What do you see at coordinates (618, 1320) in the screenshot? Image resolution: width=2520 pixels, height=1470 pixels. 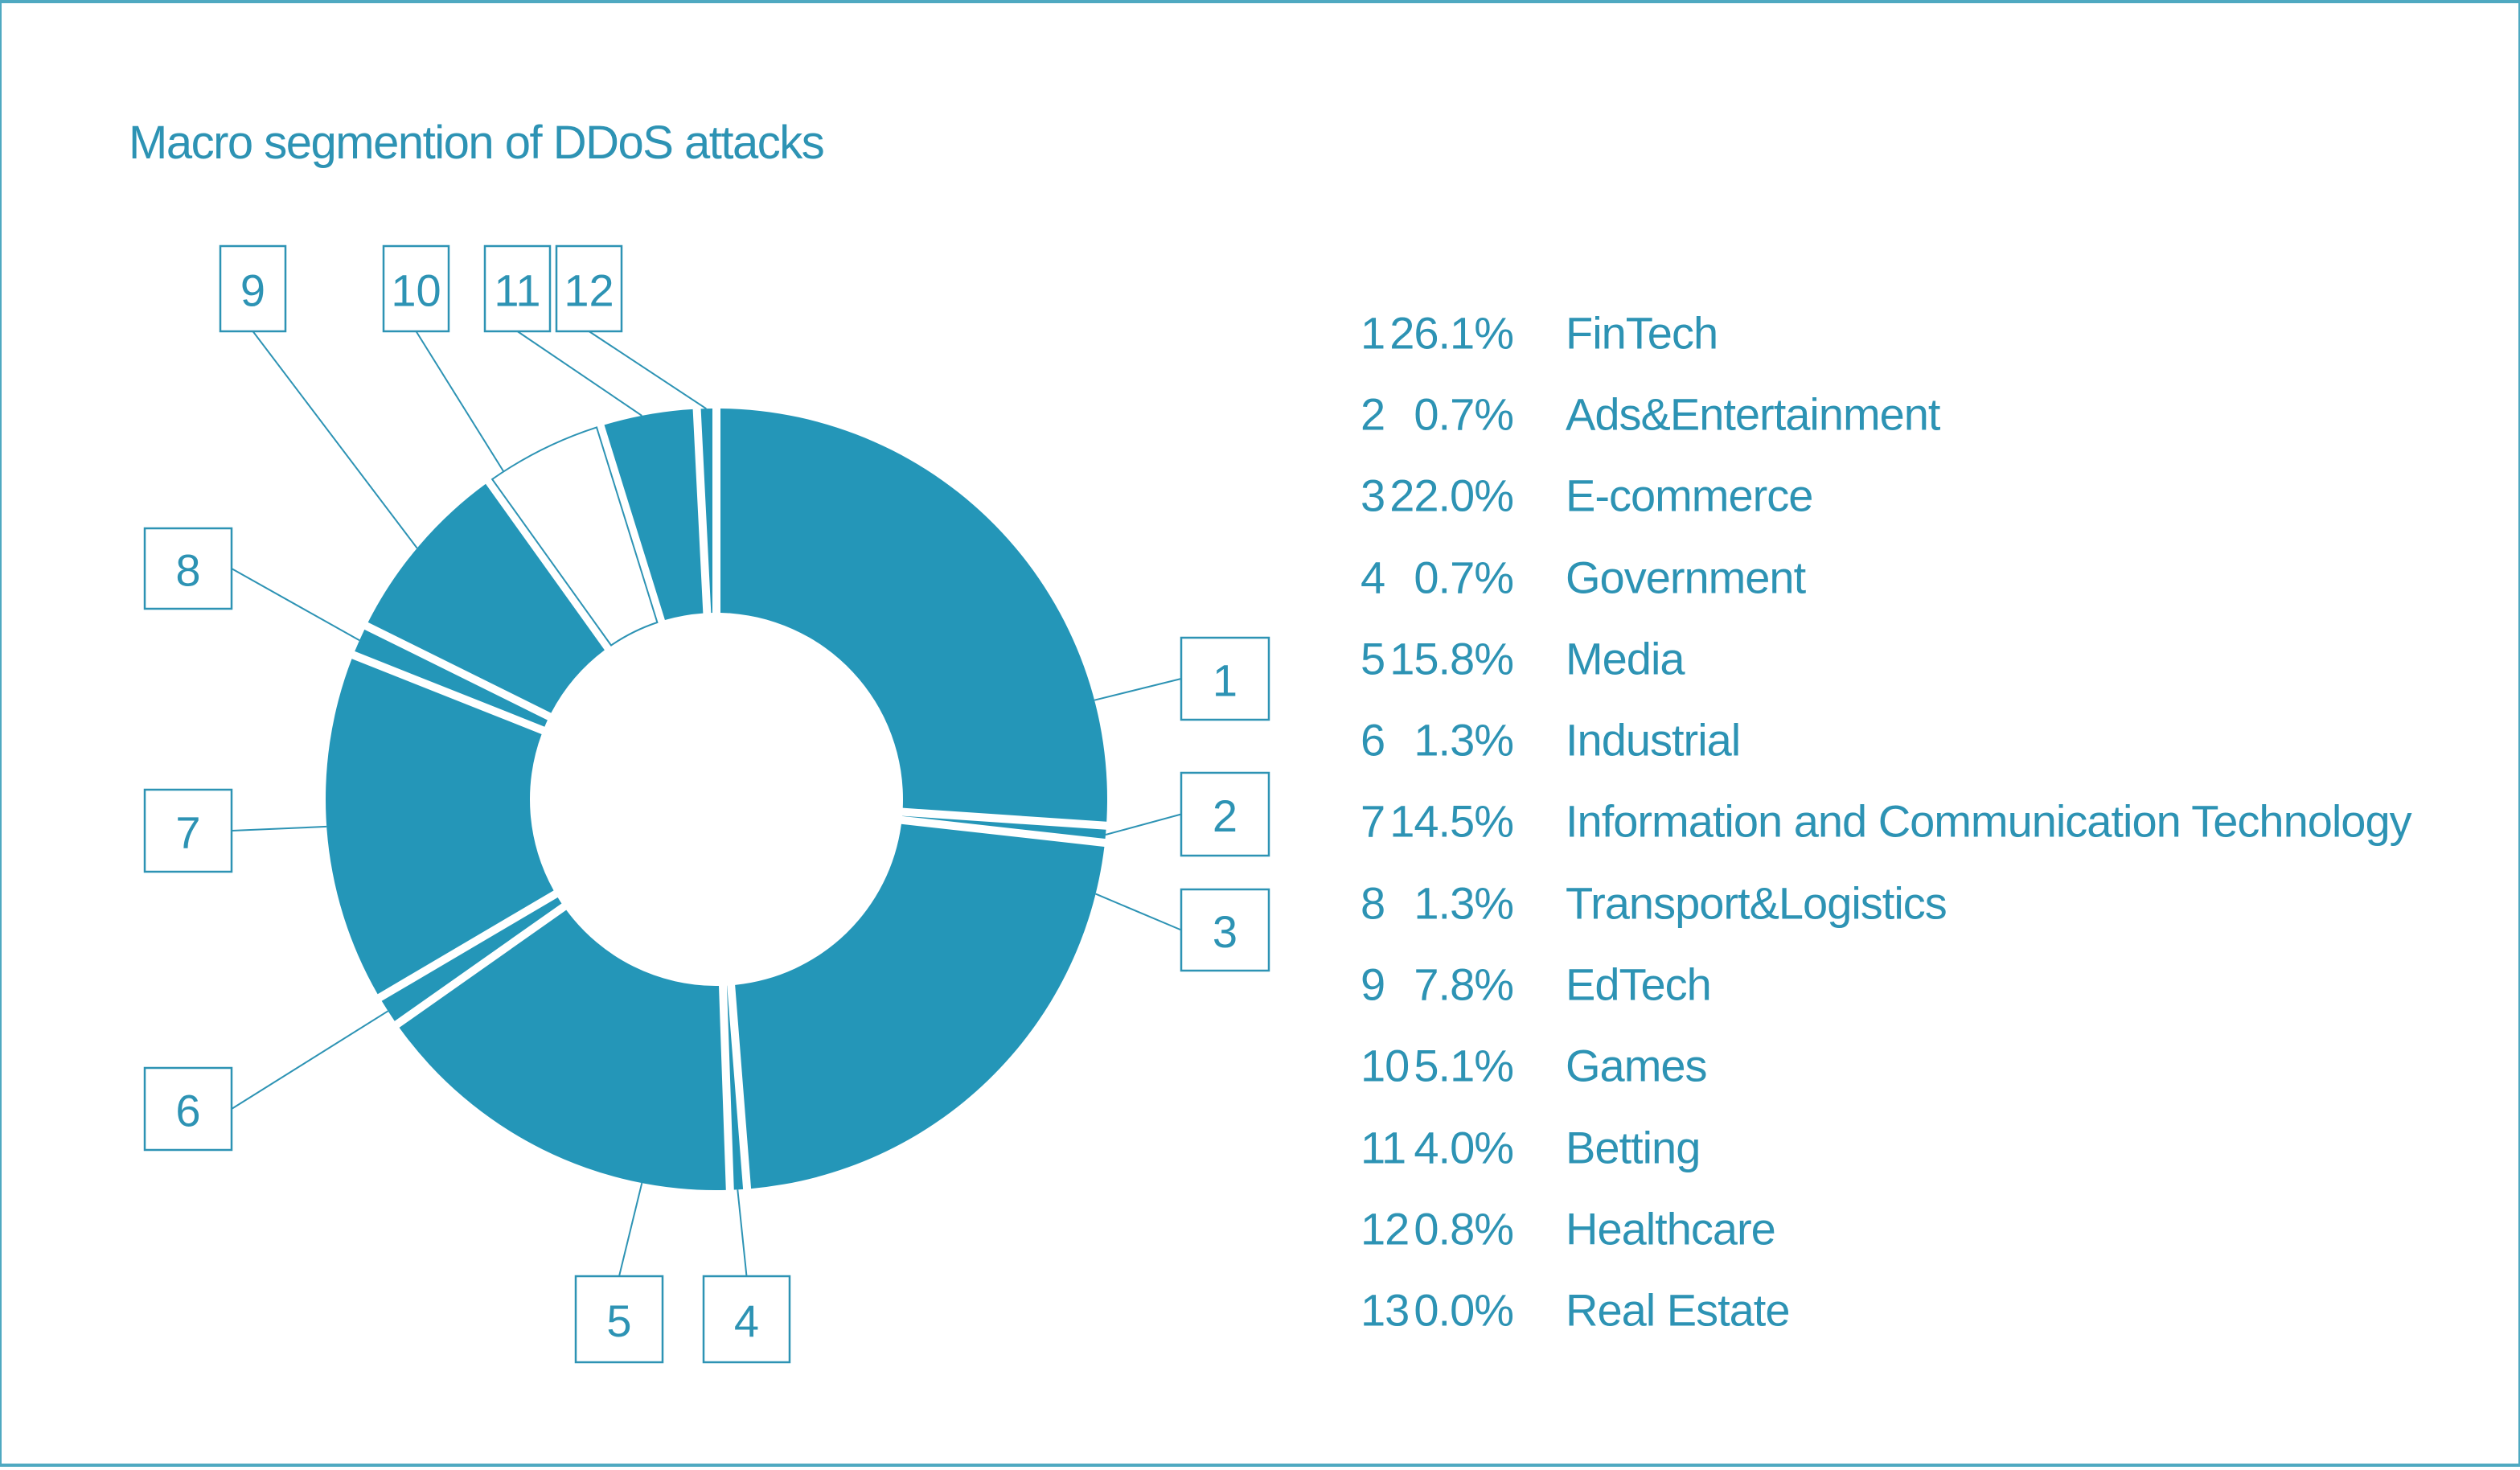 I see `callout-number-5: 5` at bounding box center [618, 1320].